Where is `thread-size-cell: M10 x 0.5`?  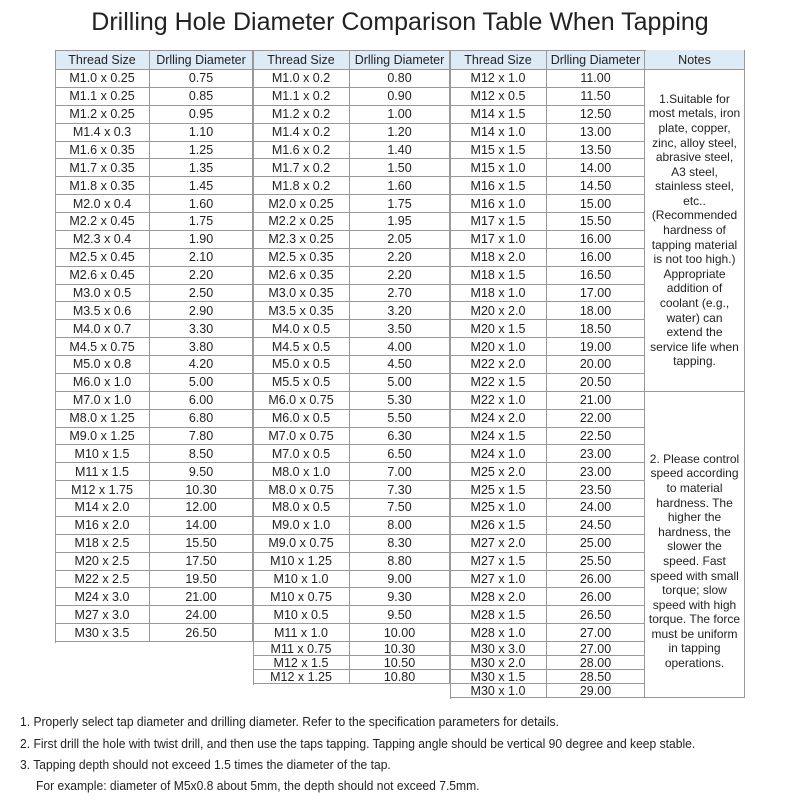 thread-size-cell: M10 x 0.5 is located at coordinates (301, 615).